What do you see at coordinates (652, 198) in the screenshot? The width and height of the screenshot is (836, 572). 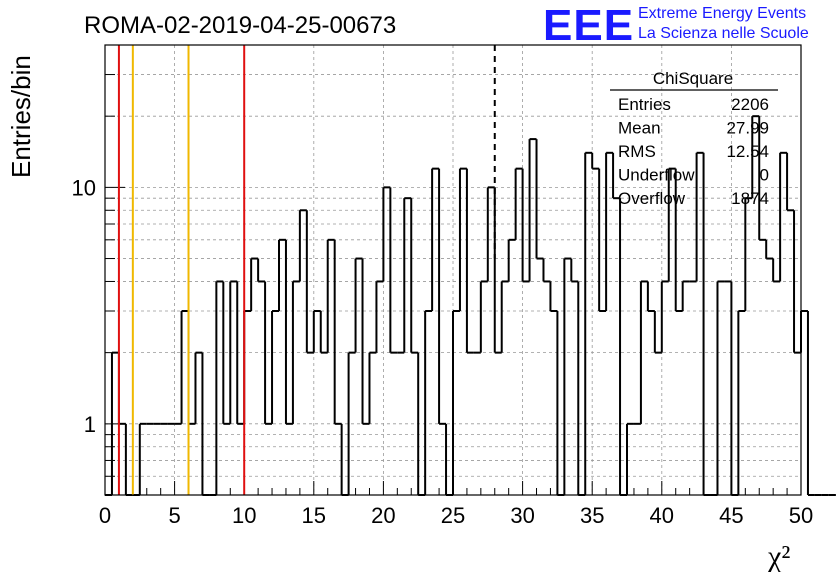 I see `stats-row-label: Overflow` at bounding box center [652, 198].